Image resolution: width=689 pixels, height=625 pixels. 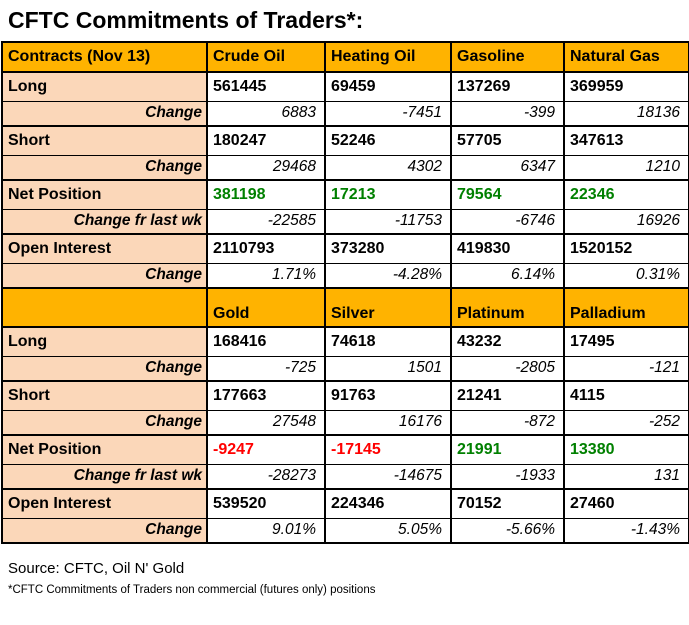 What do you see at coordinates (388, 113) in the screenshot?
I see `cell-heating-oil-change: -7451` at bounding box center [388, 113].